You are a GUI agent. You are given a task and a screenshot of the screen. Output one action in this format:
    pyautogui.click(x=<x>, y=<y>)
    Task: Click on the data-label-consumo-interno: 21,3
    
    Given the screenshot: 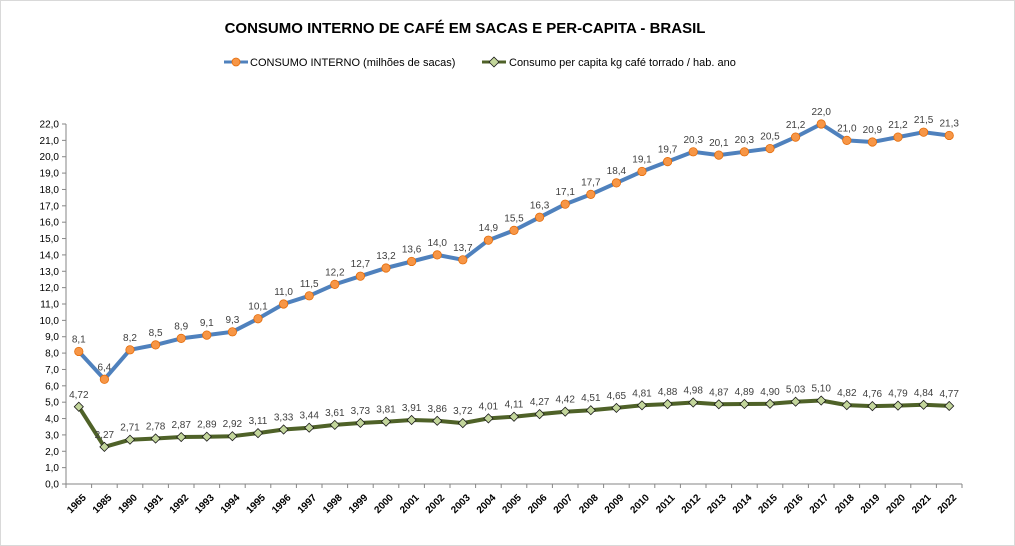 What is the action you would take?
    pyautogui.click(x=949, y=123)
    